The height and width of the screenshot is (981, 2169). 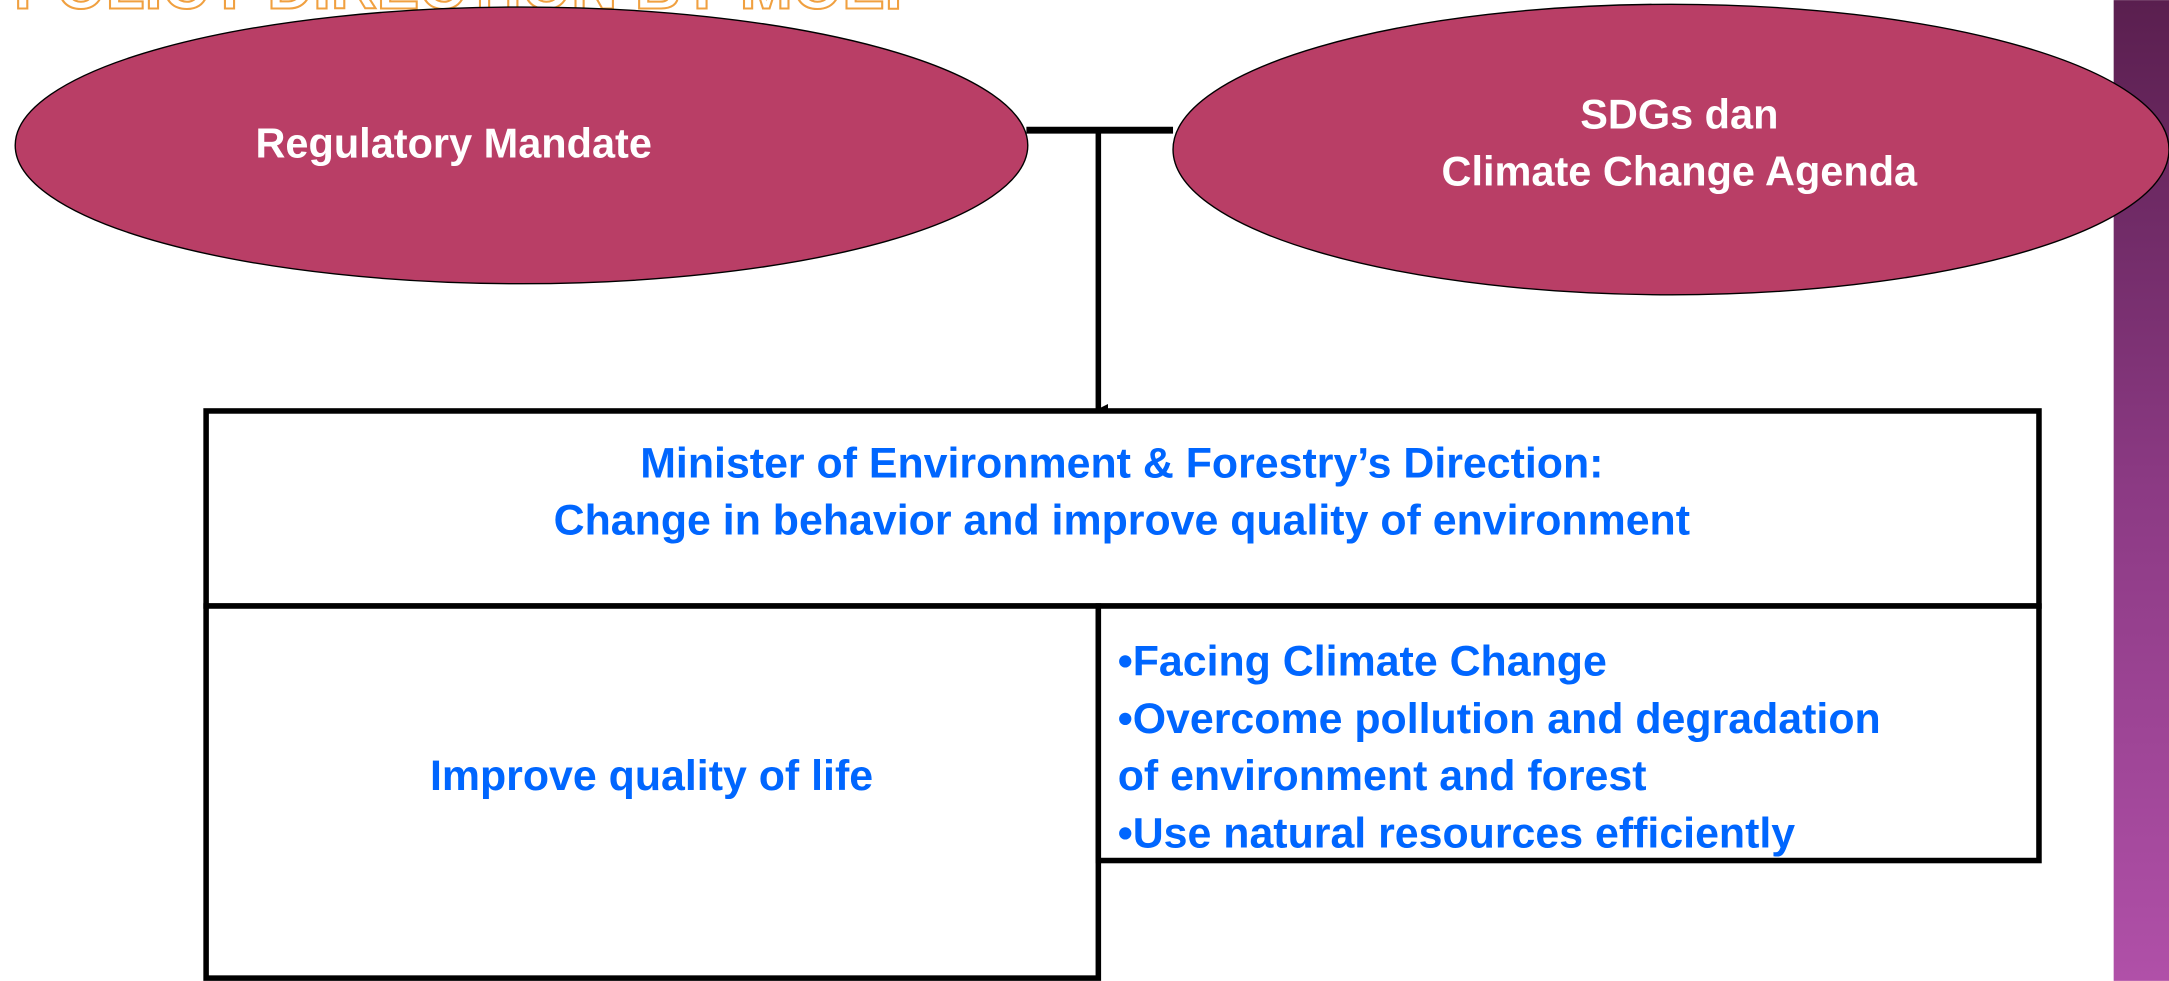 I want to click on node-label: of environment and forest, so click(x=1382, y=776).